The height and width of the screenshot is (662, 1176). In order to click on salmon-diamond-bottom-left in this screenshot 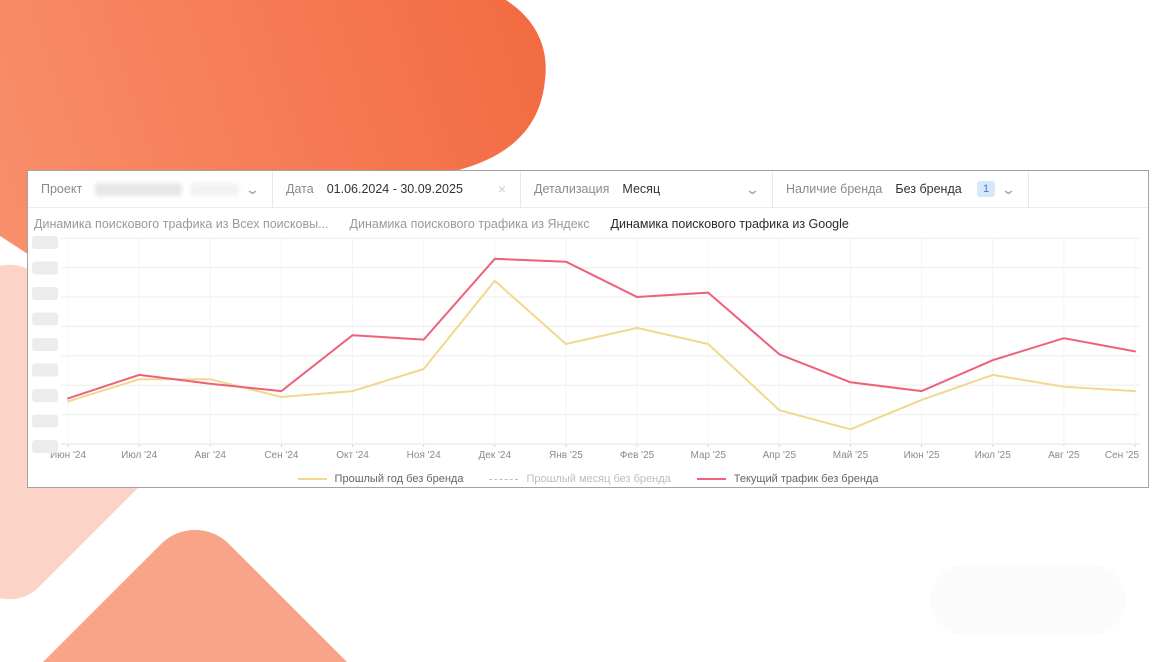, I will do `click(195, 595)`.